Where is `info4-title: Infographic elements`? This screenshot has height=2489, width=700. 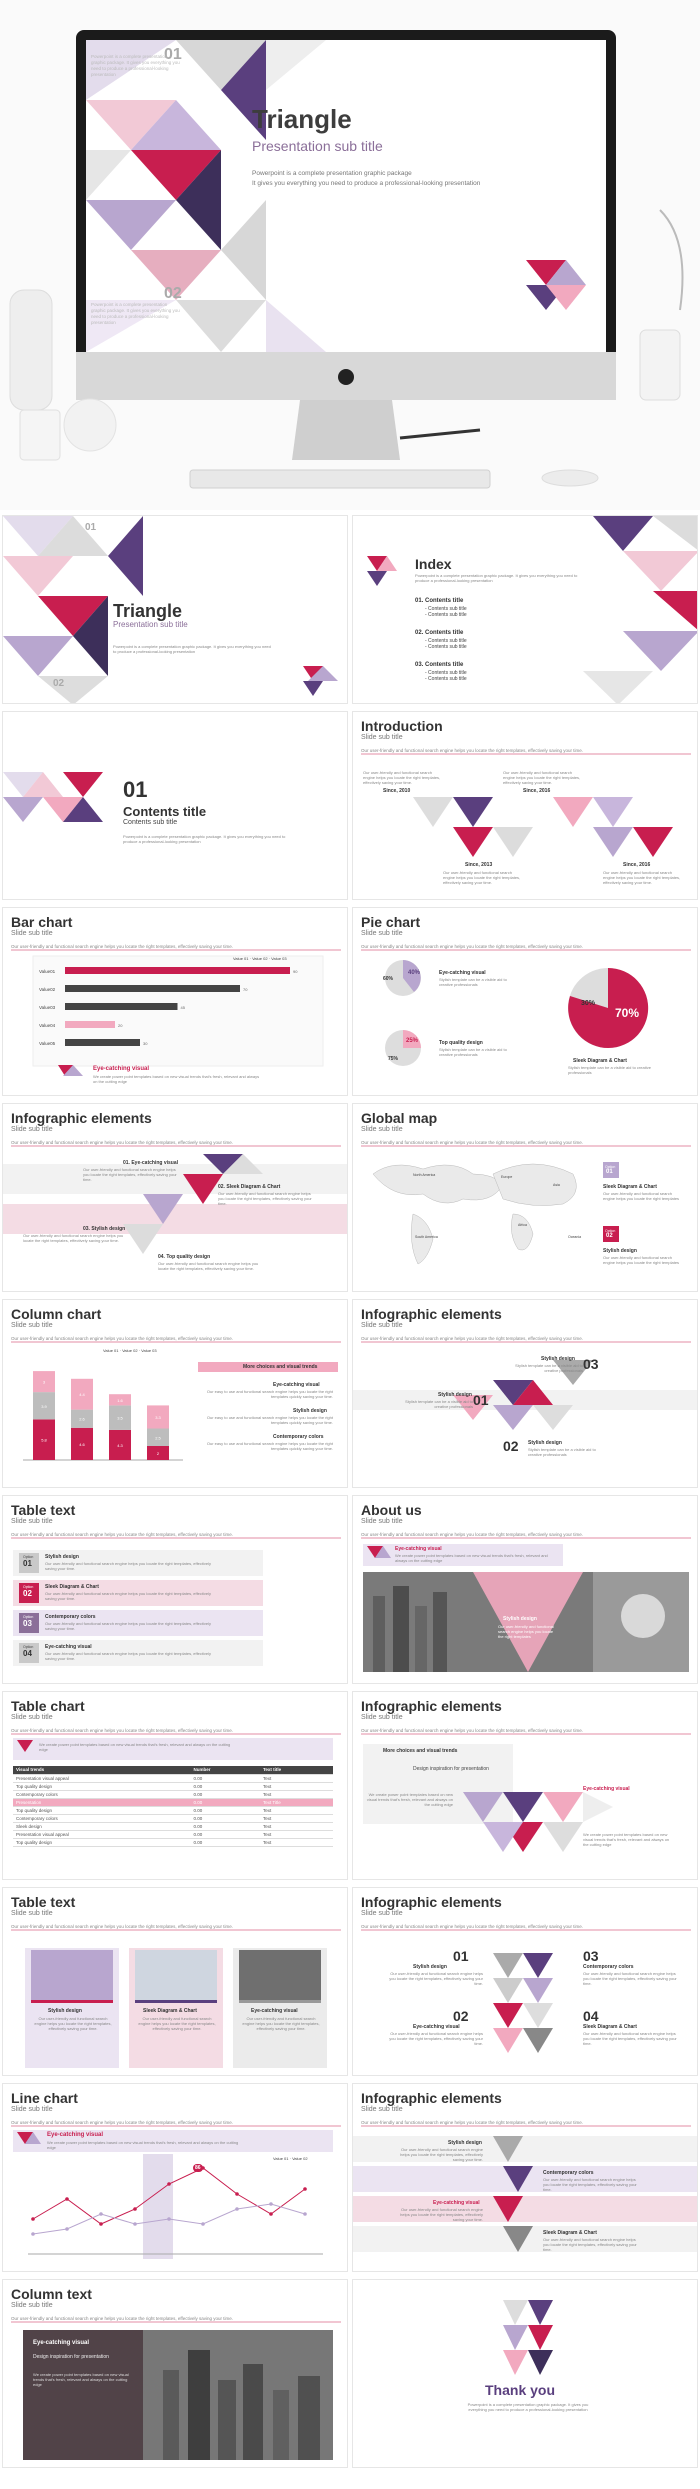
info4-title: Infographic elements is located at coordinates (431, 1902).